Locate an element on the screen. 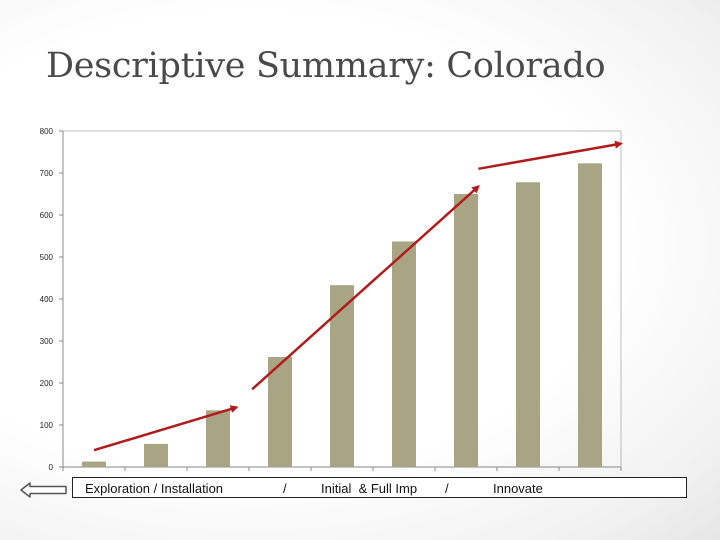 This screenshot has width=720, height=540. left-arrow-icon is located at coordinates (44, 490).